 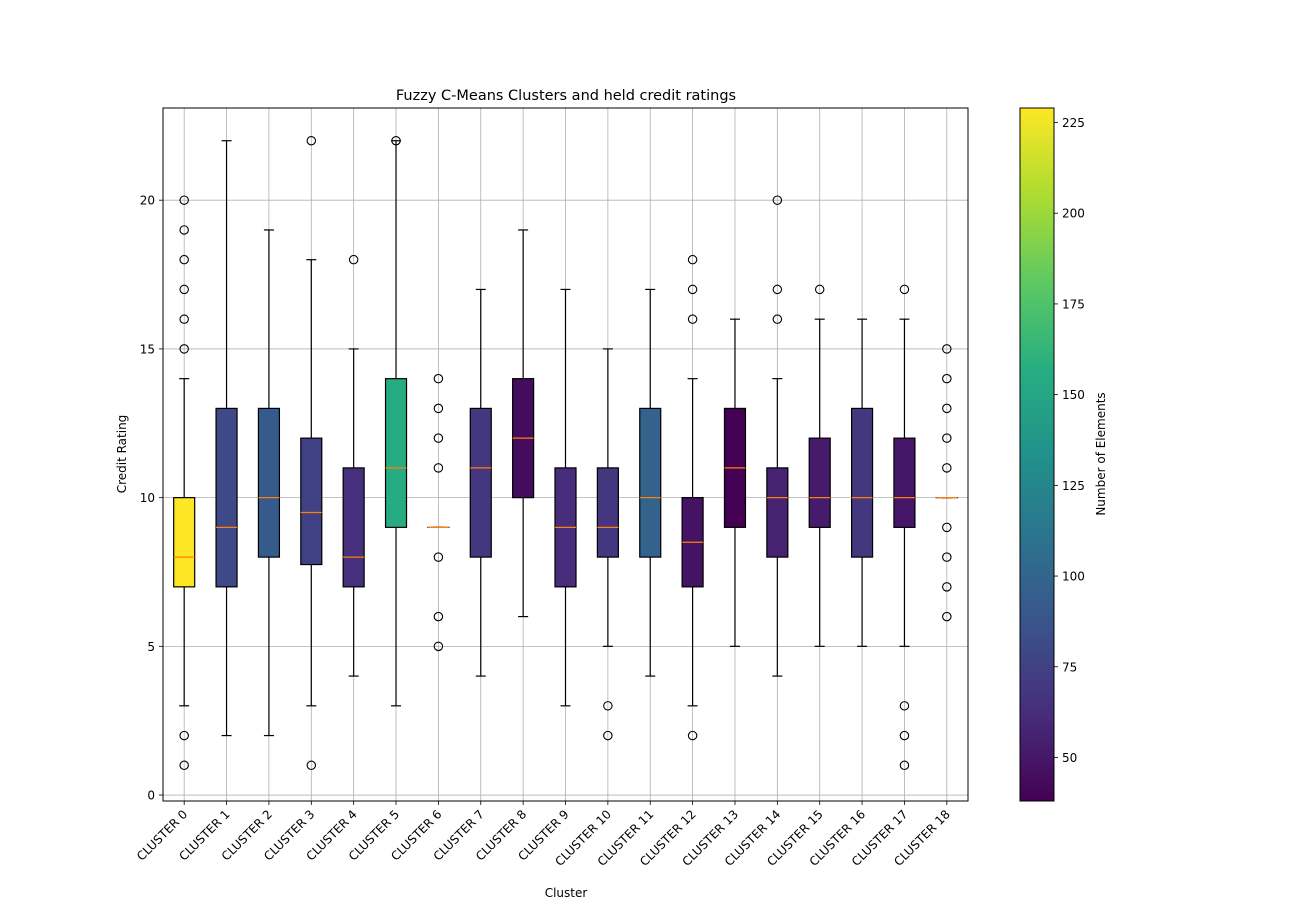 What do you see at coordinates (1069, 758) in the screenshot?
I see `colorbar-tick-label: 50` at bounding box center [1069, 758].